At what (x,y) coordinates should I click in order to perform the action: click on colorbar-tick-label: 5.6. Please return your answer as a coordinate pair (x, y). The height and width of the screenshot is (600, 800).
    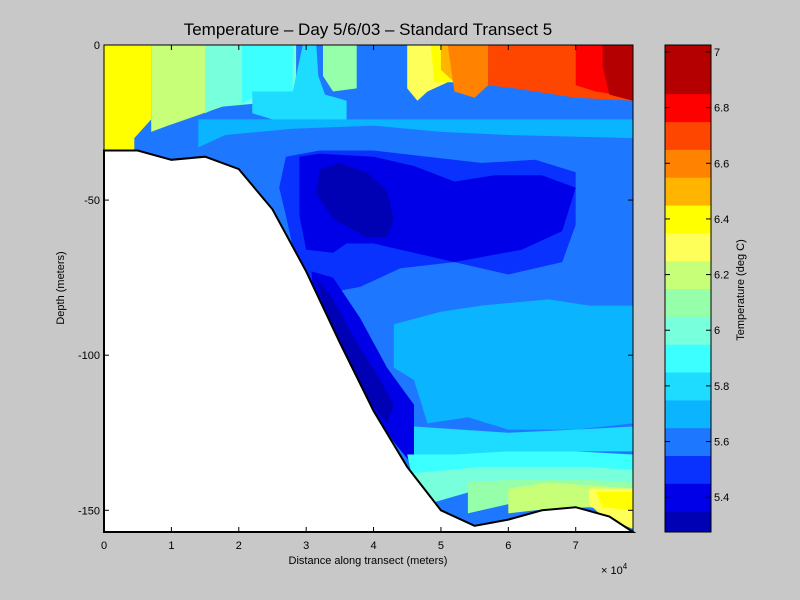
    Looking at the image, I should click on (721, 443).